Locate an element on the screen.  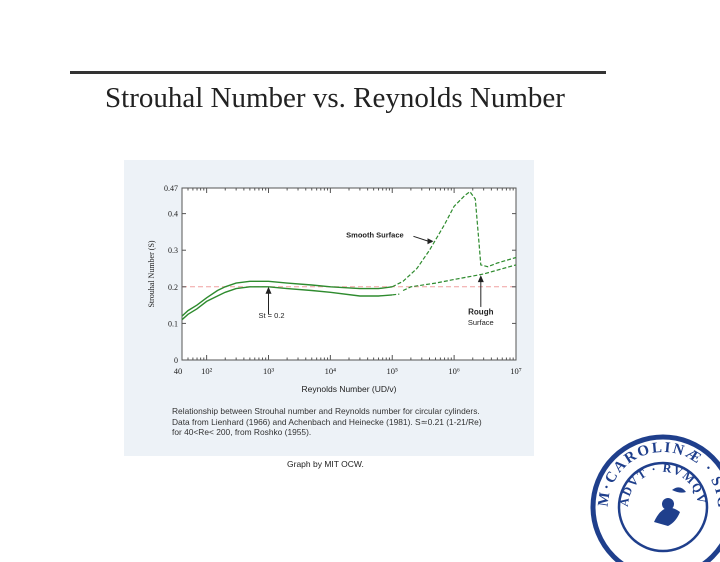
y-axis-label: Strouhal Number (S) is located at coordinates (151, 273).